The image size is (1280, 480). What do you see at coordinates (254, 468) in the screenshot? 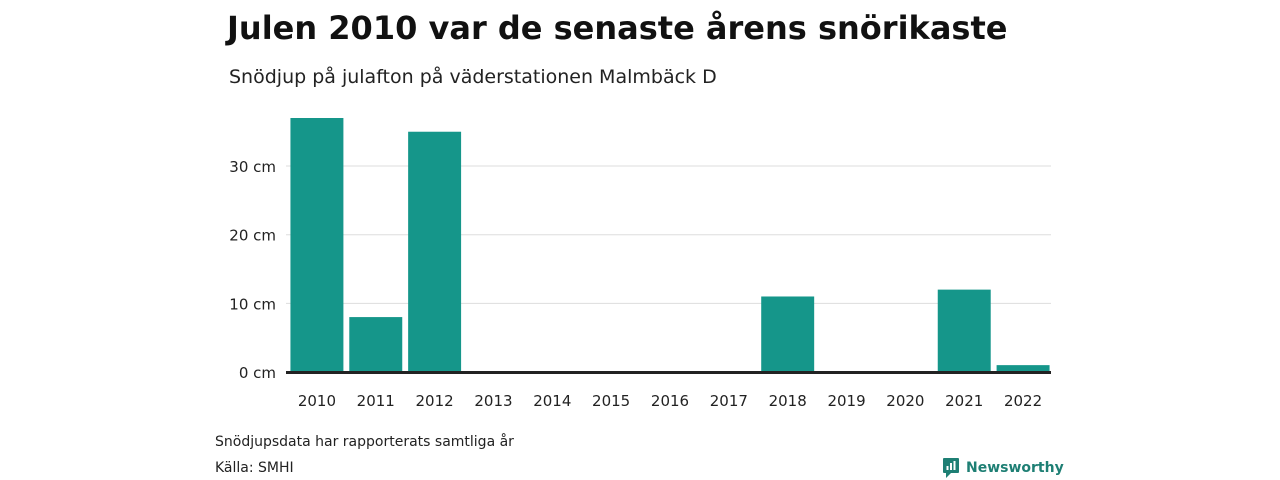
I see `source-note: Källa: SMHI` at bounding box center [254, 468].